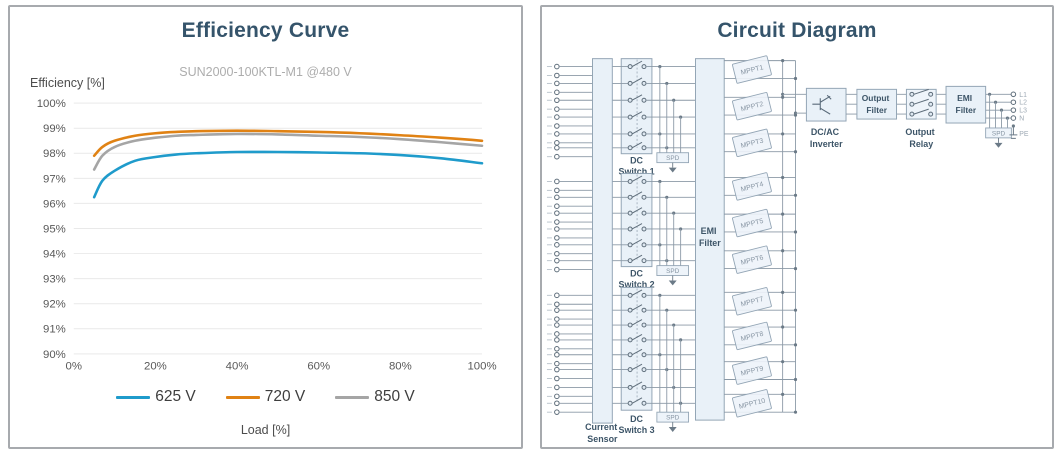 The image size is (1059, 454). Describe the element at coordinates (394, 396) in the screenshot. I see `legend-label: 850 V` at that location.